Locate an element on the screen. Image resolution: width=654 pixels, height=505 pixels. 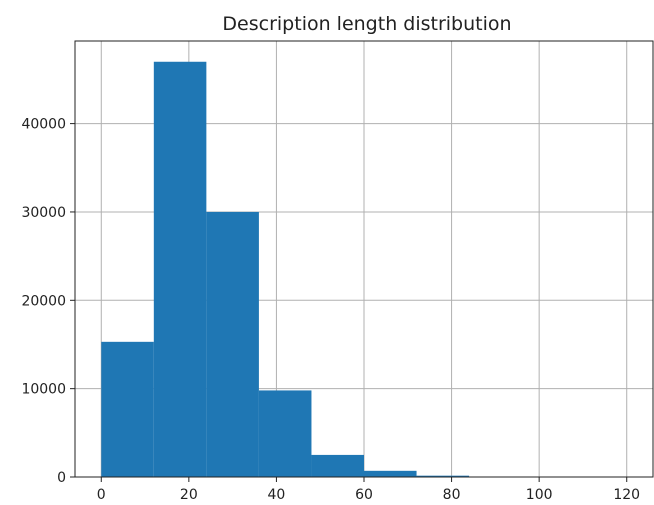
y-tick-label: 40000 is located at coordinates (43, 125).